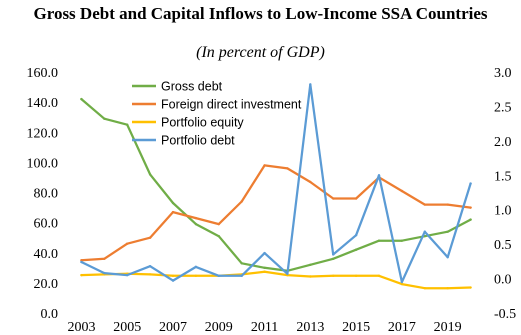 The image size is (521, 335). What do you see at coordinates (46, 284) in the screenshot?
I see `left-tick-label: 20.0` at bounding box center [46, 284].